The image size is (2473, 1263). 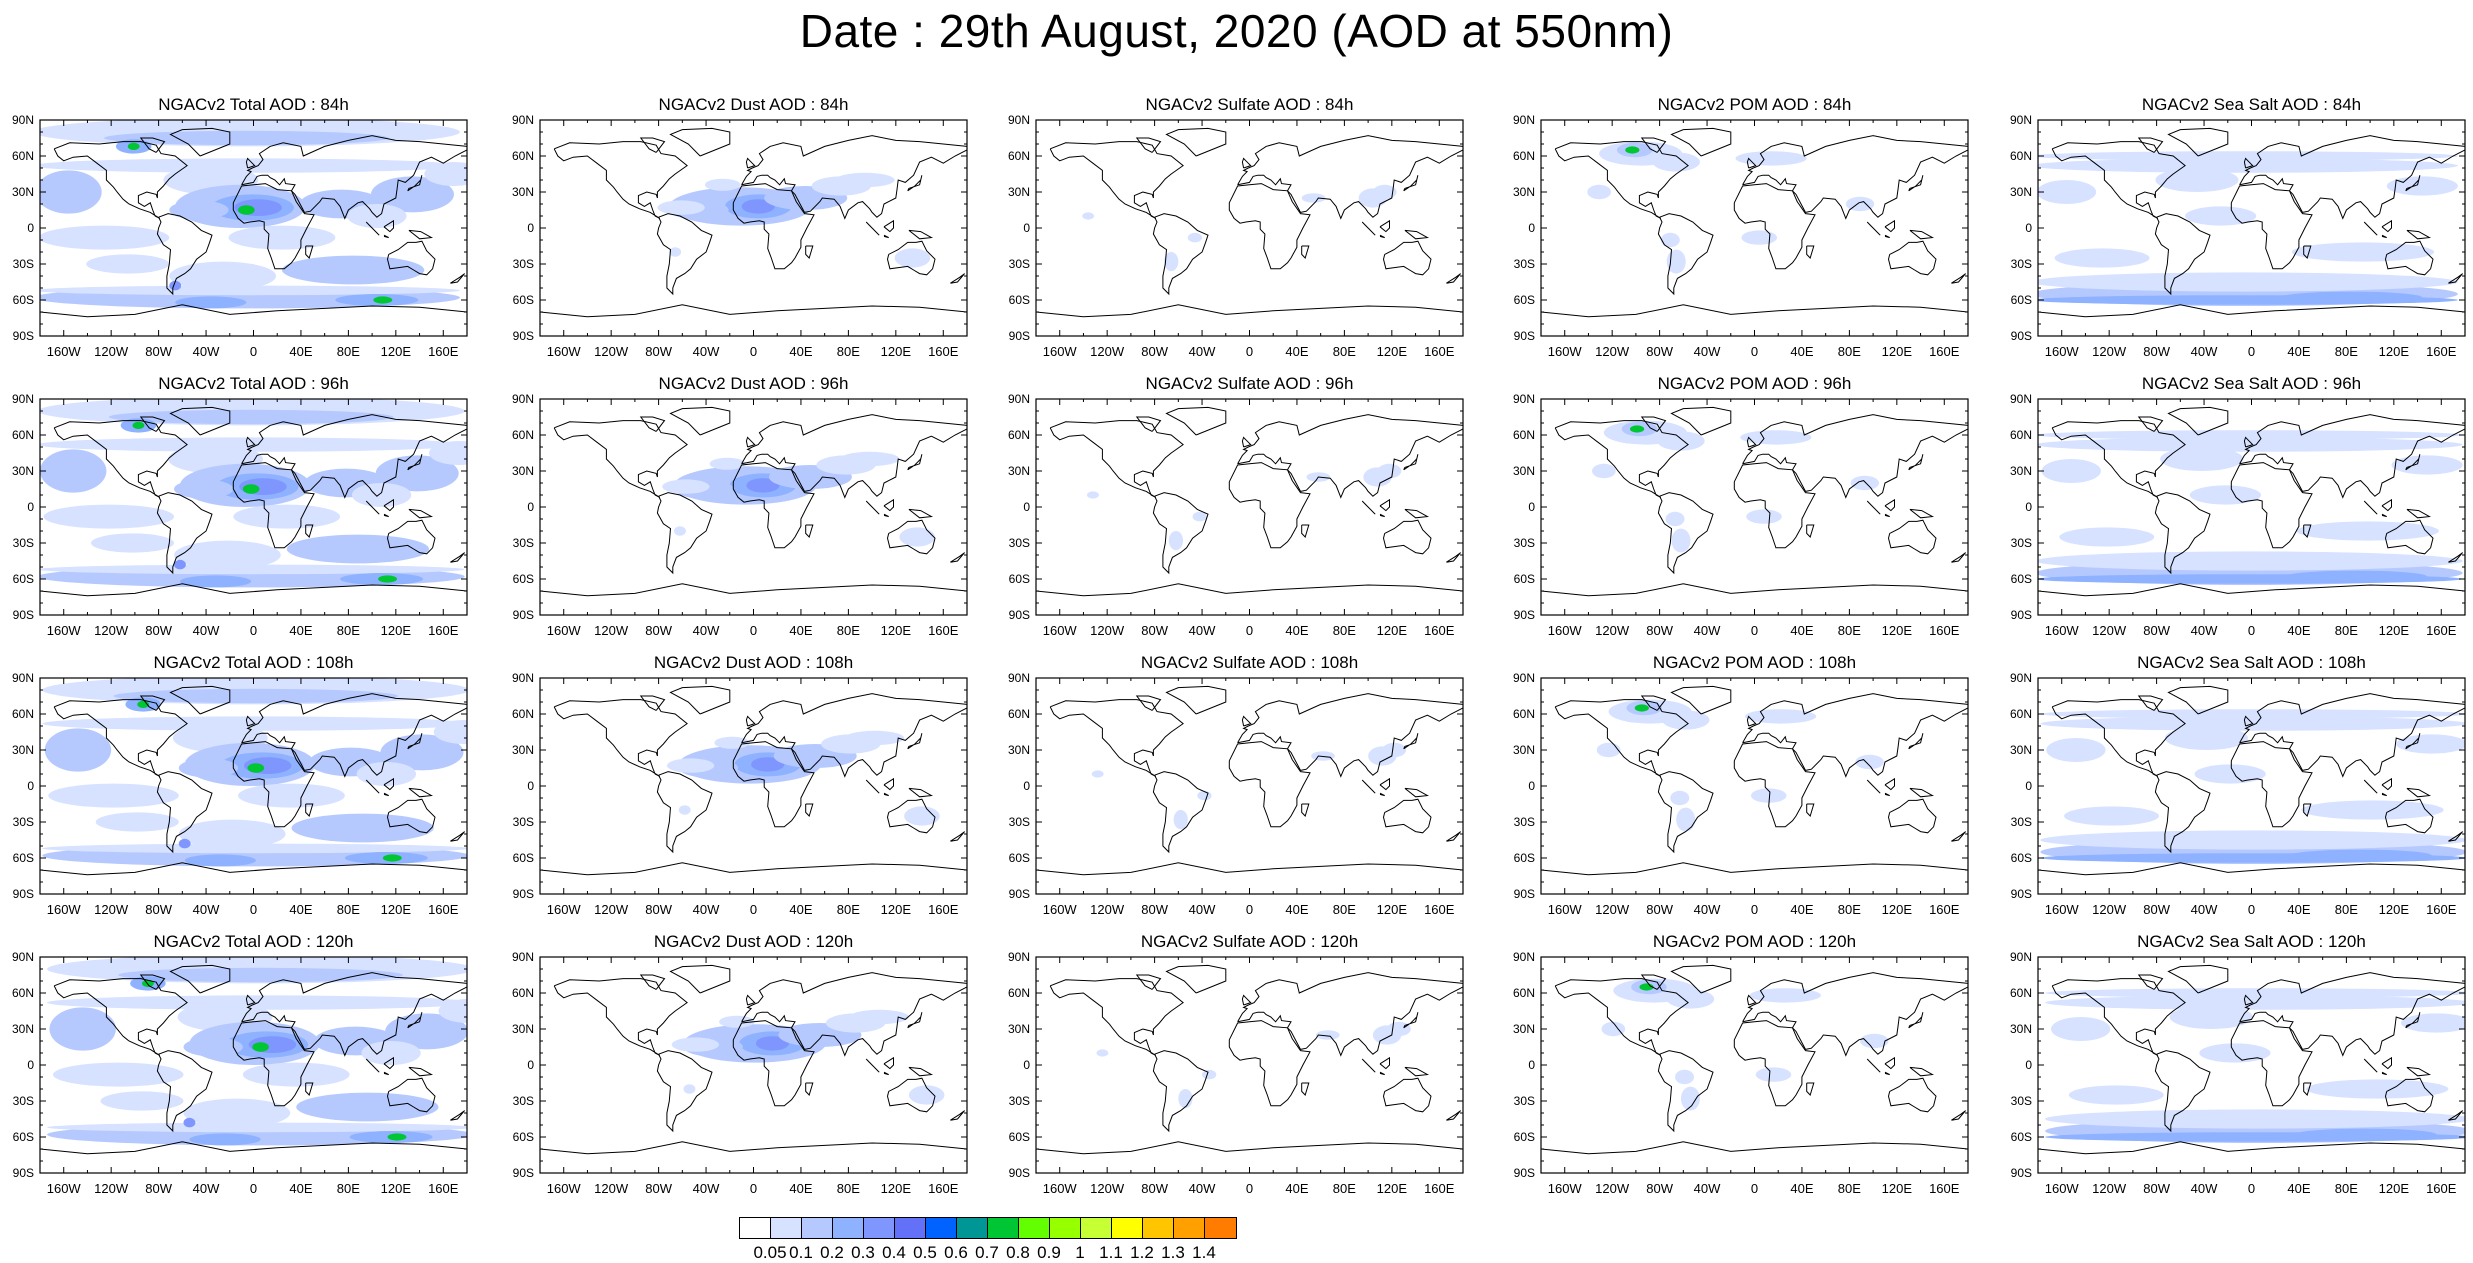 I want to click on lon-tick-label: 40E, so click(x=1297, y=1188).